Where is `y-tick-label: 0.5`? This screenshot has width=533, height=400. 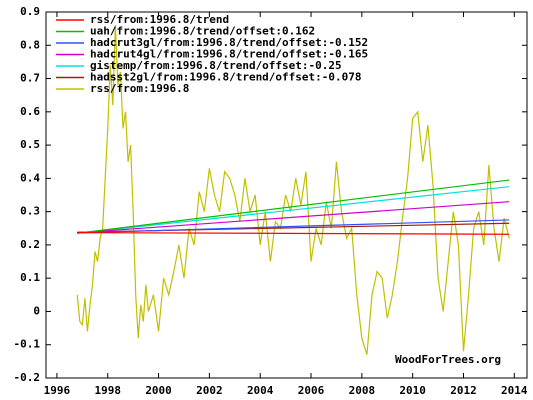 y-tick-label: 0.5 is located at coordinates (30, 144).